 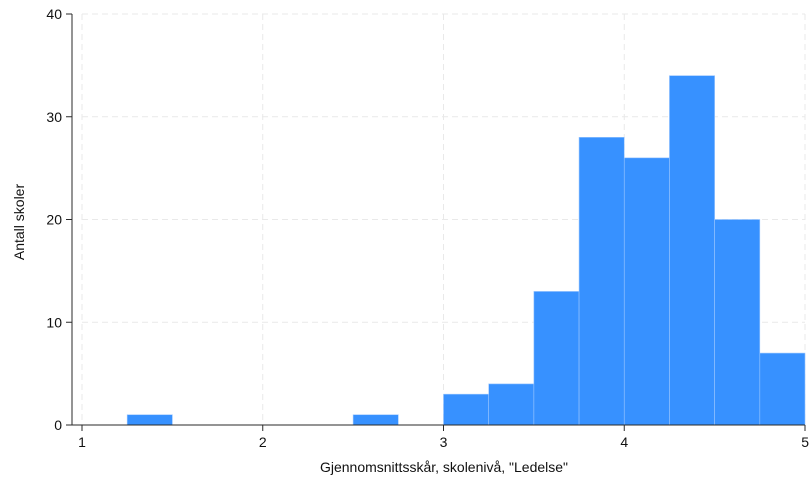 What do you see at coordinates (444, 442) in the screenshot?
I see `x-tick-label: 3` at bounding box center [444, 442].